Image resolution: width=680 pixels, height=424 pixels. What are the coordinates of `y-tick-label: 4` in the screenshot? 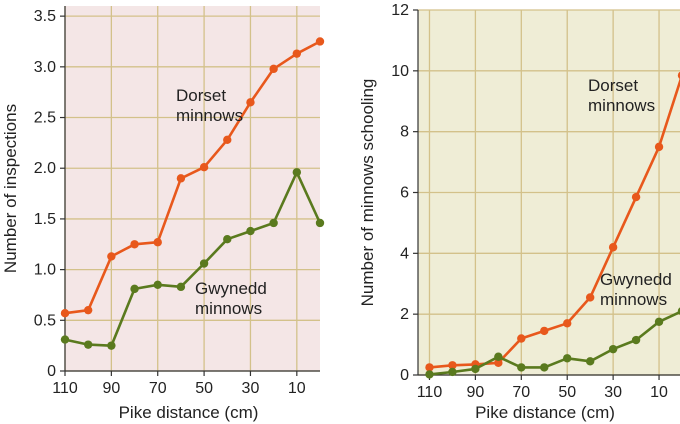 It's located at (404, 253).